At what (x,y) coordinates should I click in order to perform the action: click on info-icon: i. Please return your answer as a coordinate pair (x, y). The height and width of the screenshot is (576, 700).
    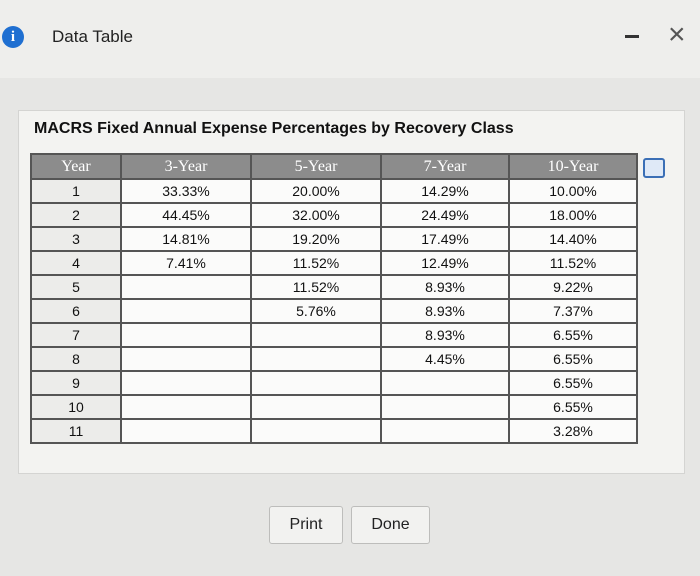
    Looking at the image, I should click on (13, 37).